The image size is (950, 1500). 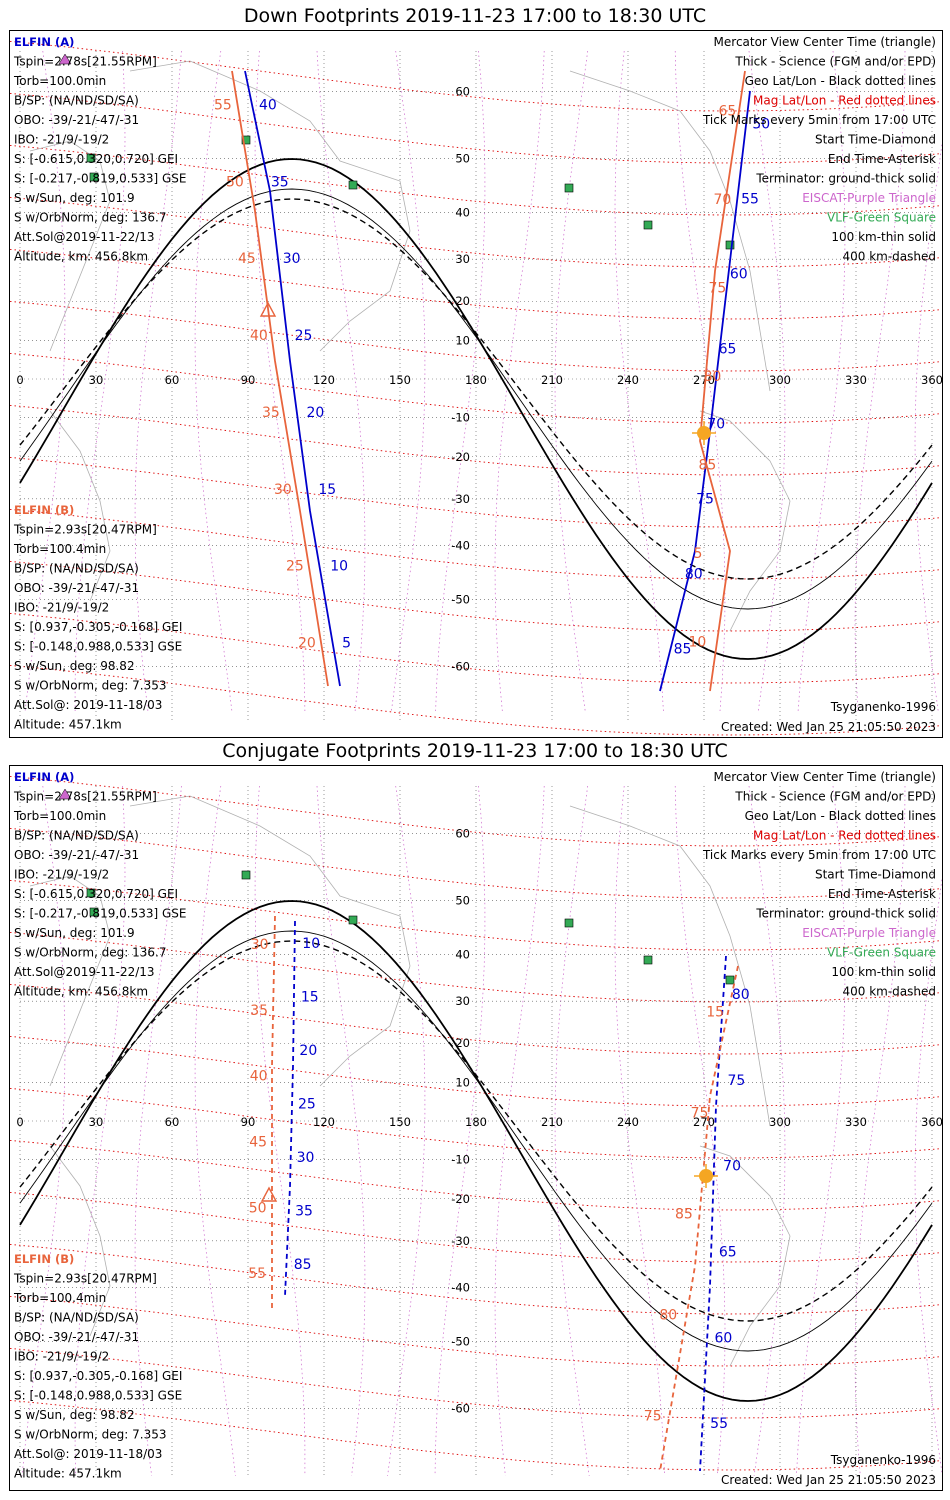 What do you see at coordinates (76, 855) in the screenshot?
I see `elfin-a-info-line: OBO: -39/-21/-47/-31` at bounding box center [76, 855].